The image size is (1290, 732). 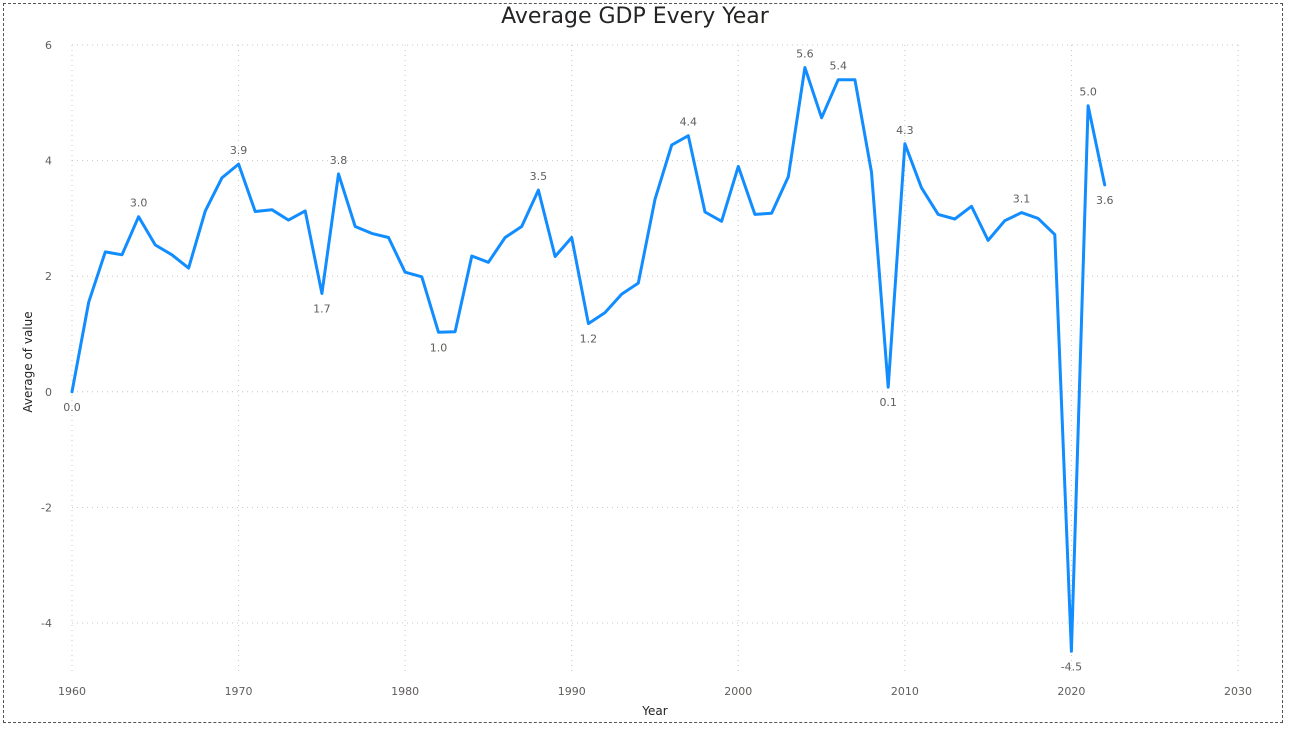 I want to click on y-tick-label: 4, so click(x=48, y=161).